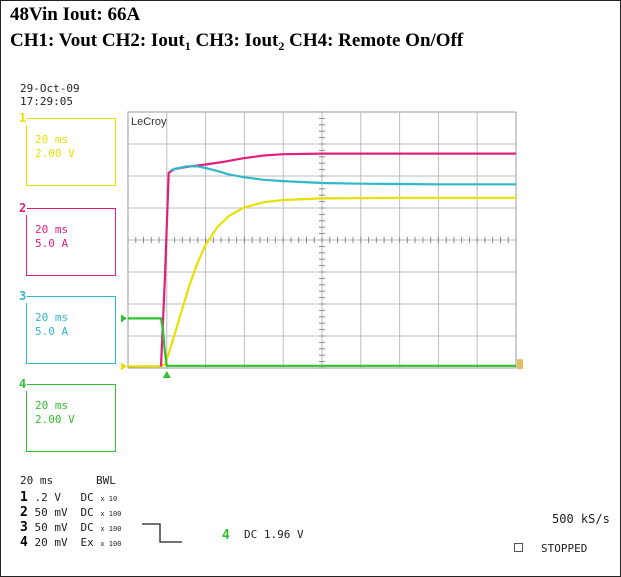 The height and width of the screenshot is (577, 621). Describe the element at coordinates (564, 548) in the screenshot. I see `run-state-label: STOPPED` at that location.